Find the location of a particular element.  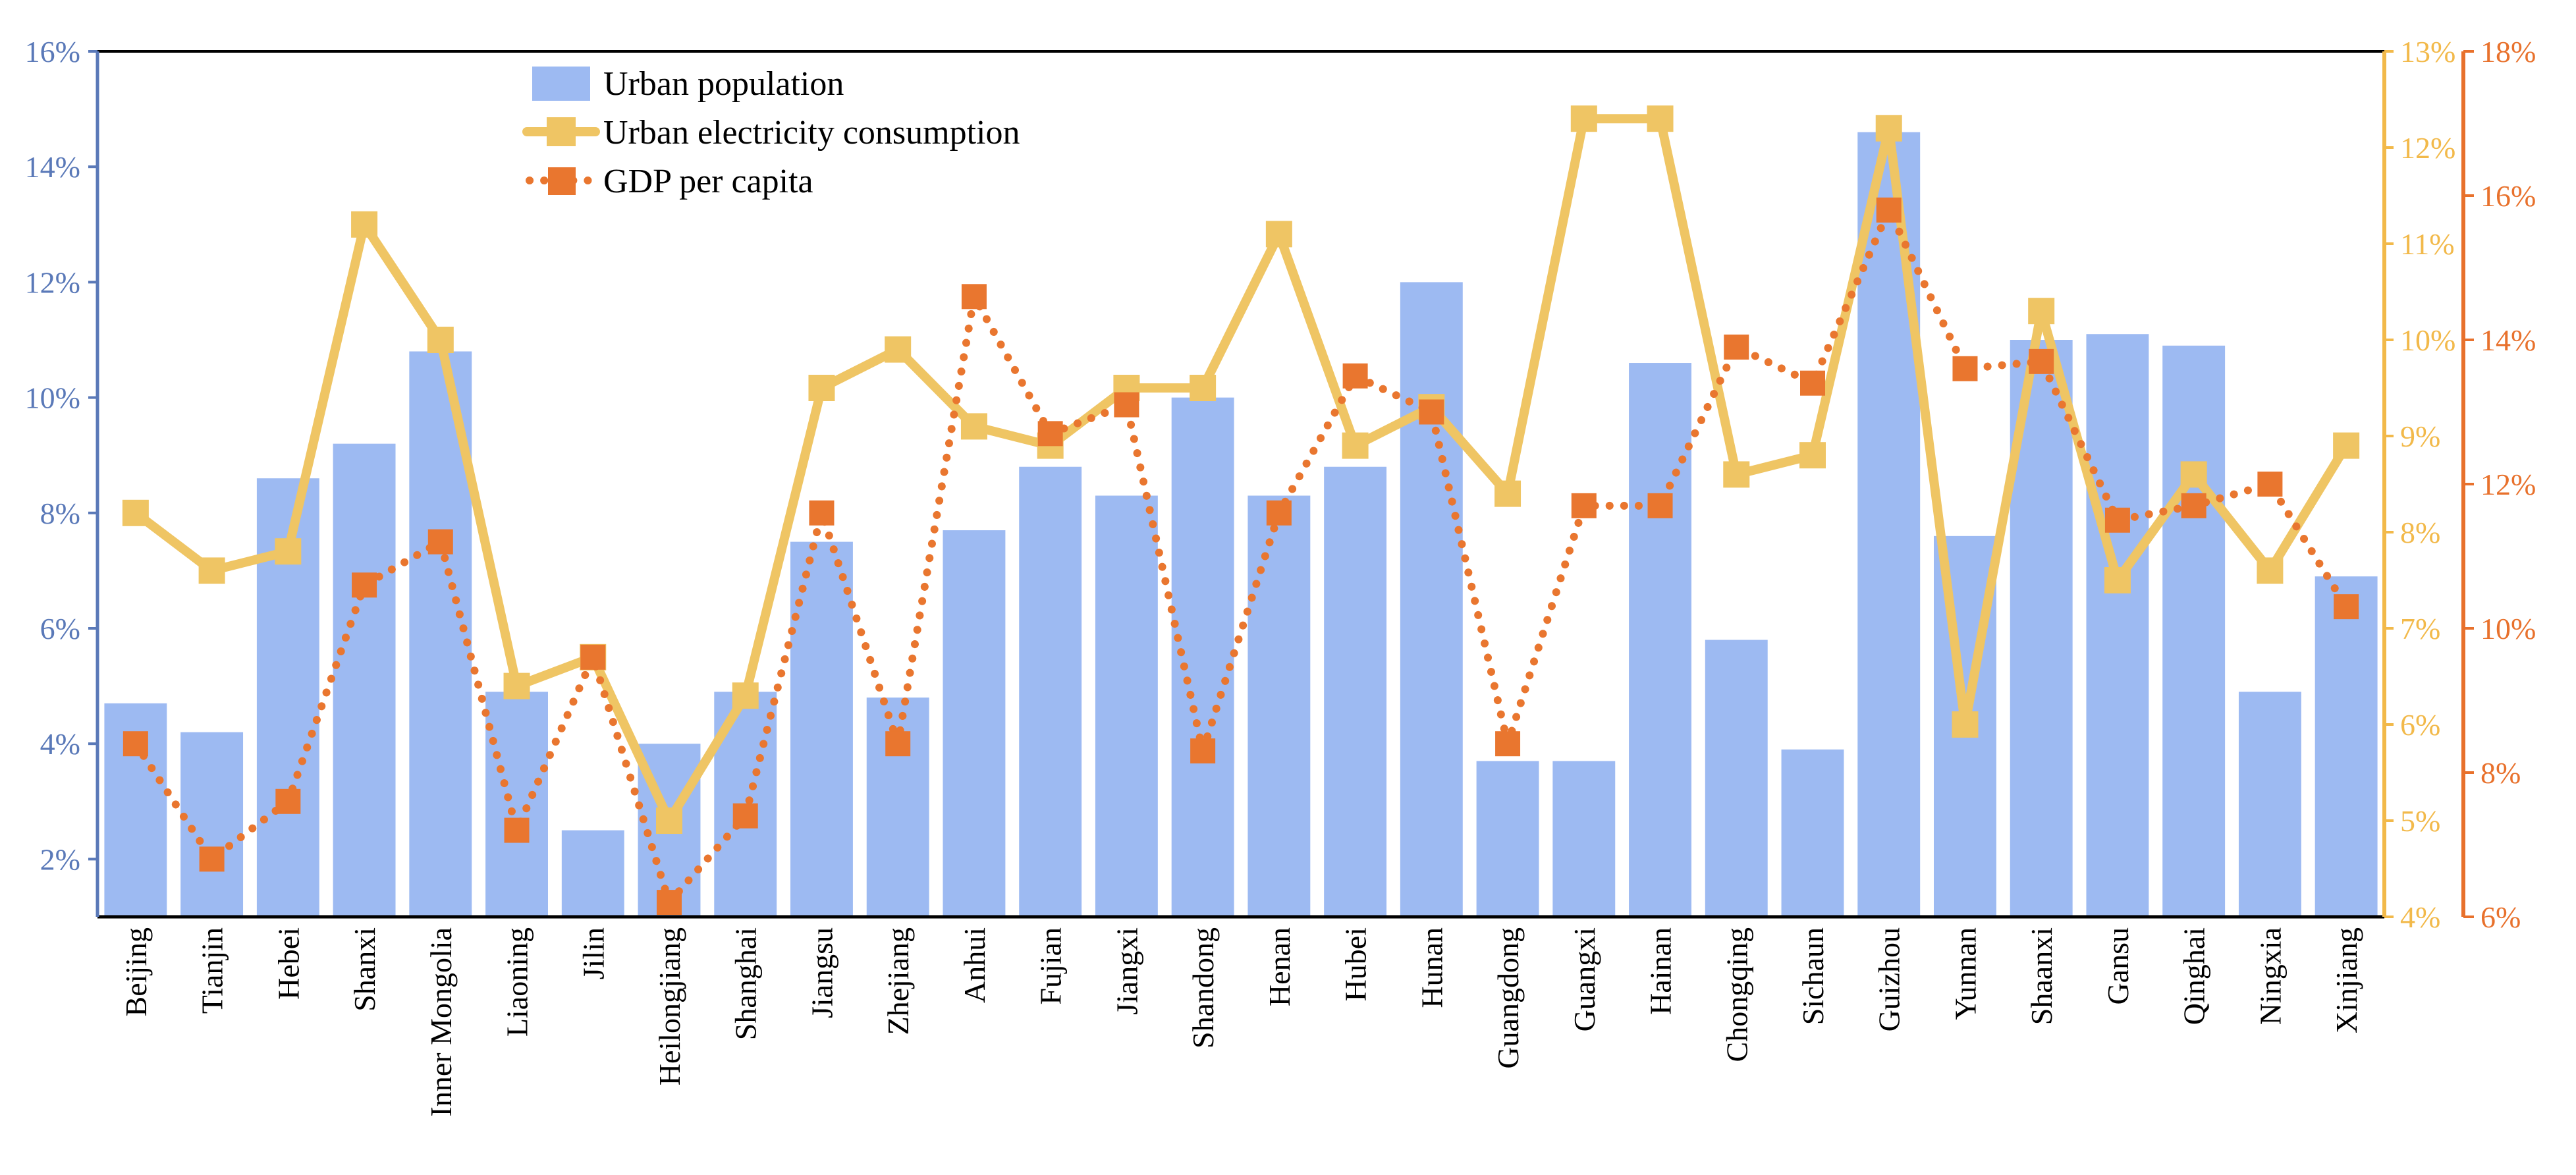

point-gdp-jiangsu is located at coordinates (822, 513).